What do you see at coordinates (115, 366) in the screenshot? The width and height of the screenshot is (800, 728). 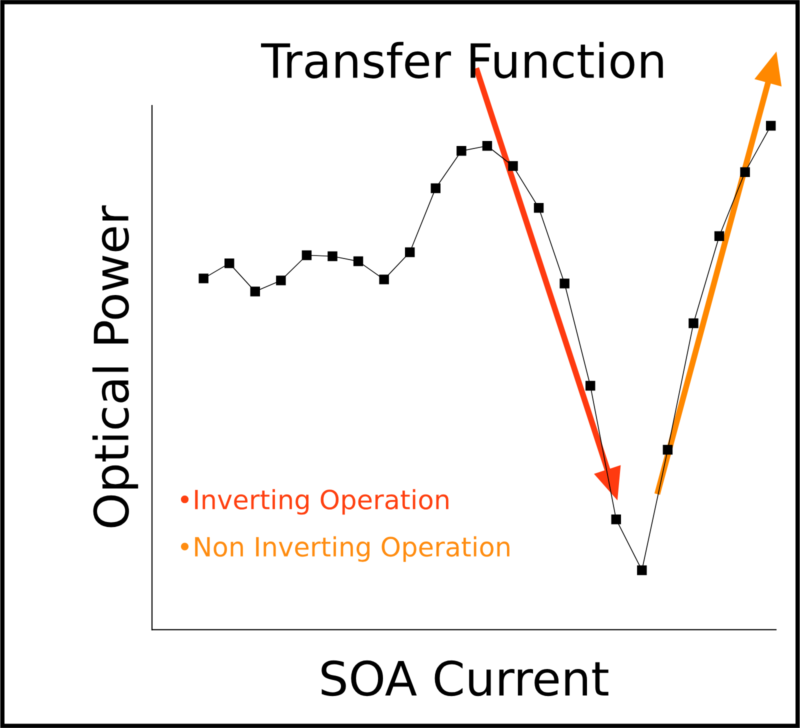 I see `y-axis-title: Optical Power` at bounding box center [115, 366].